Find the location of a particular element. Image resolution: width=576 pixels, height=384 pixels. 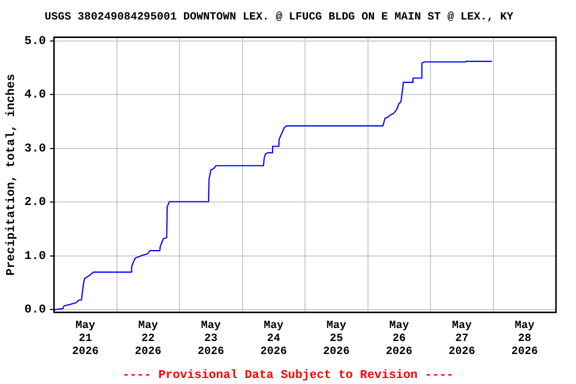

y-tick-label: 2.0 is located at coordinates (35, 202).